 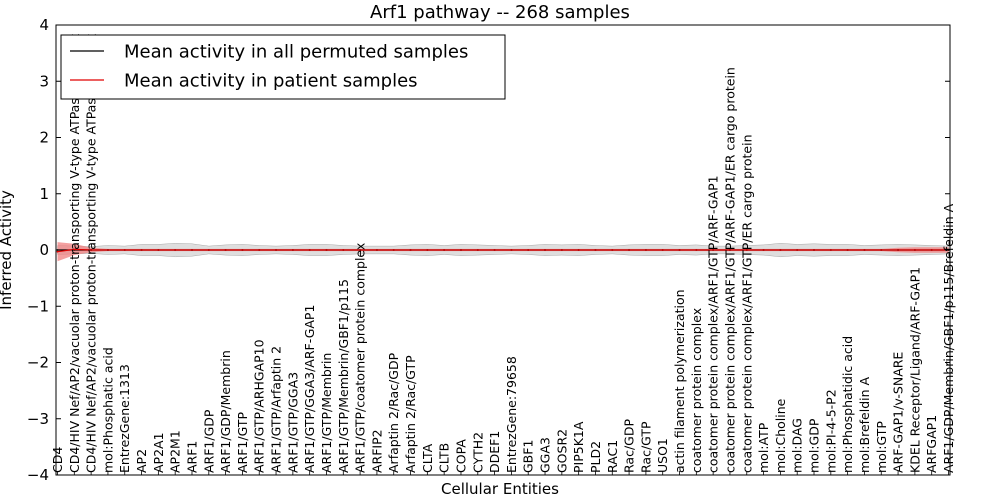 I want to click on x-tick-label: ARF1/GTP/coatomer protein complex, so click(x=360, y=358).